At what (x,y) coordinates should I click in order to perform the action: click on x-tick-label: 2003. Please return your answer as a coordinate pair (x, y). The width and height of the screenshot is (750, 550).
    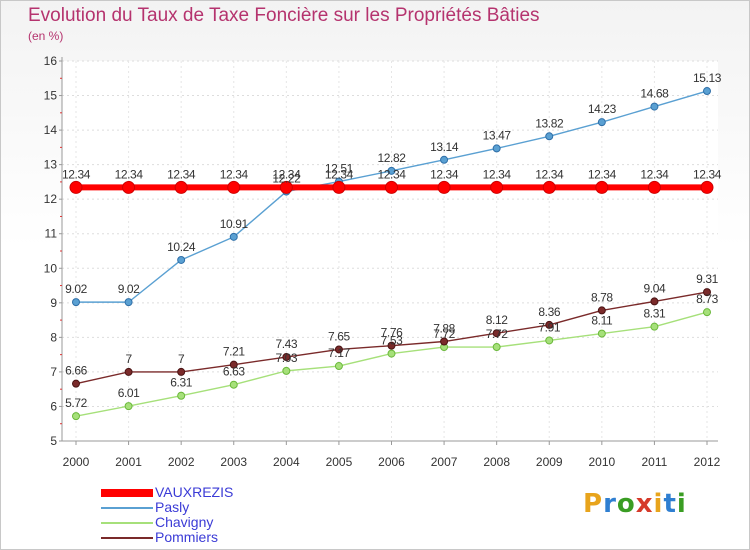
    Looking at the image, I should click on (233, 462).